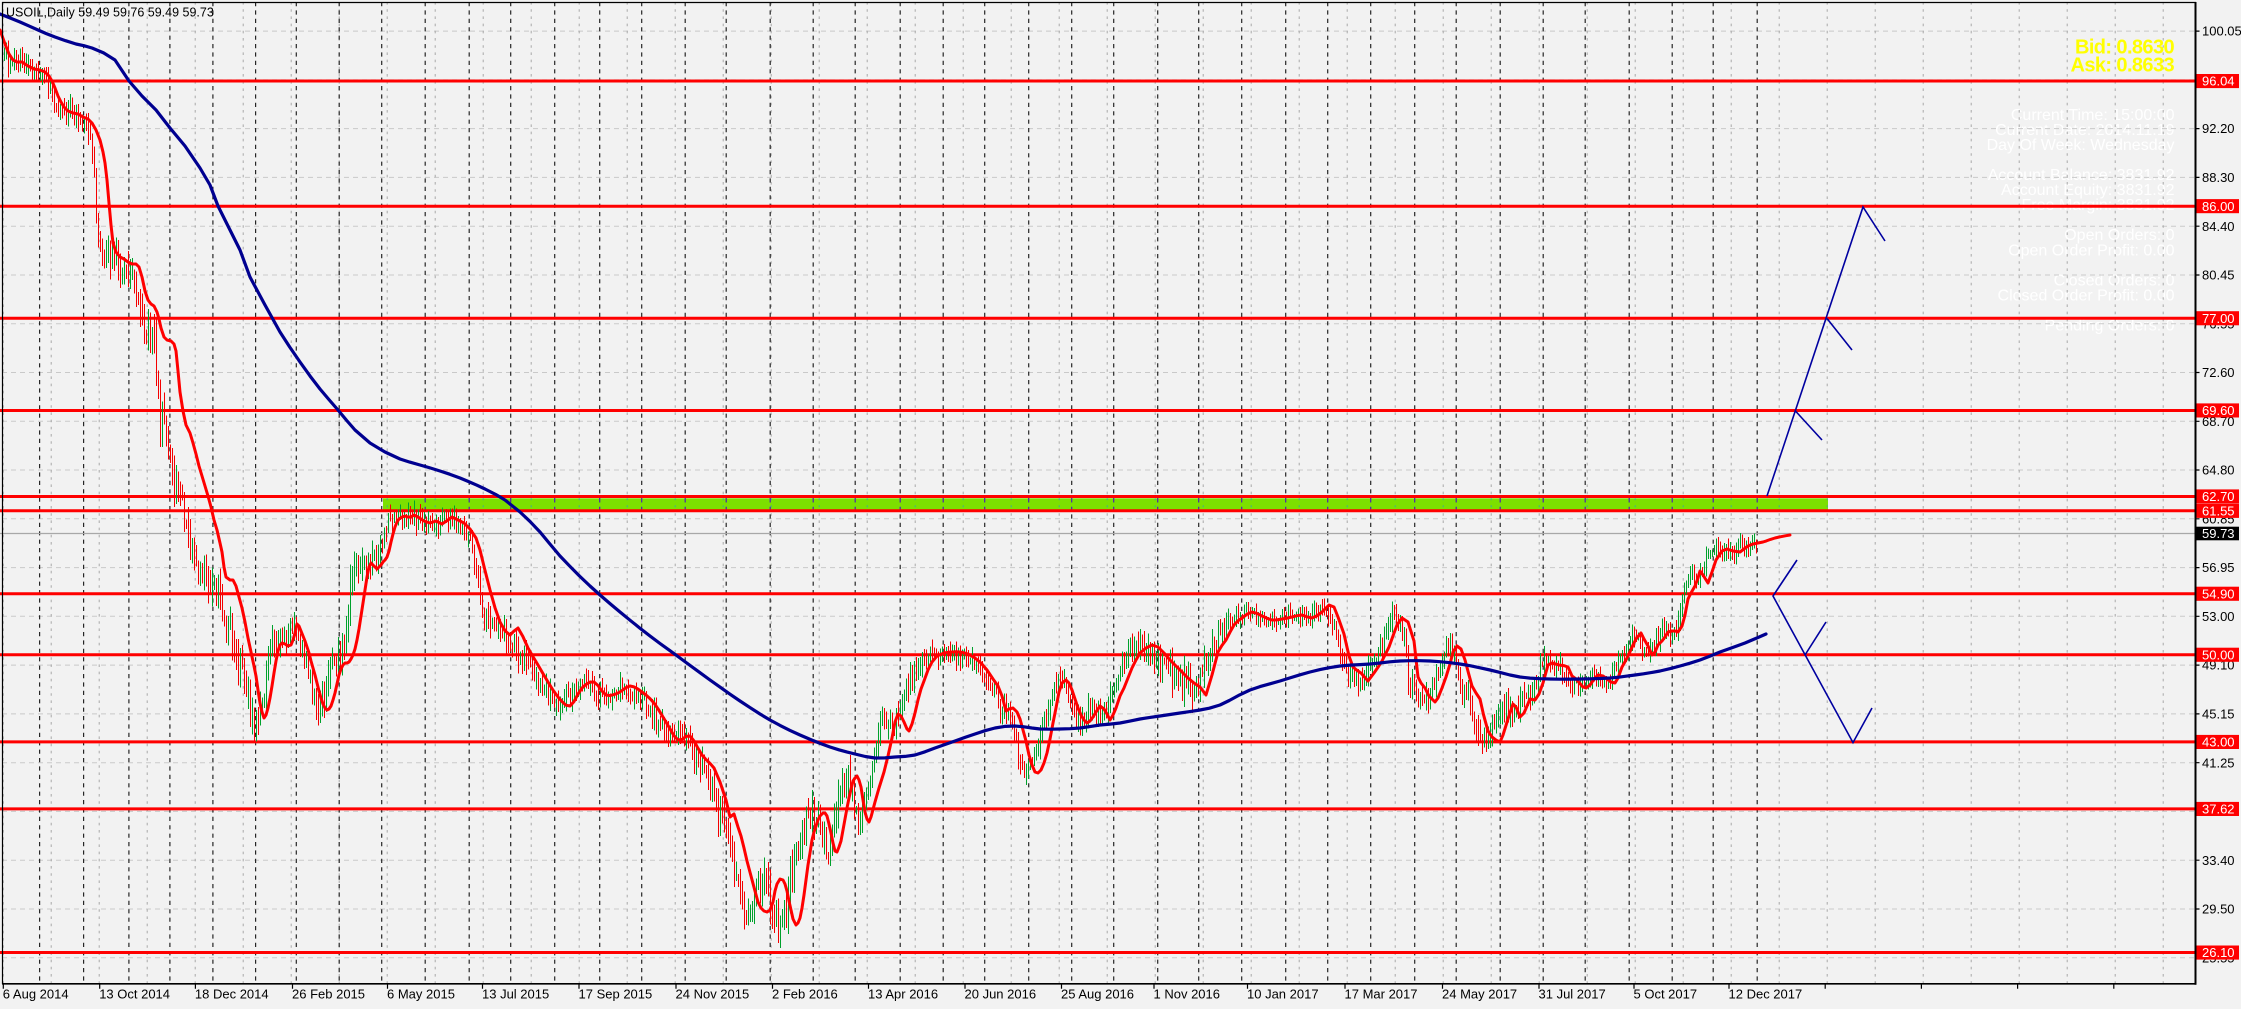 The image size is (2241, 1009). Describe the element at coordinates (2218, 177) in the screenshot. I see `svg-text: 88.30` at that location.